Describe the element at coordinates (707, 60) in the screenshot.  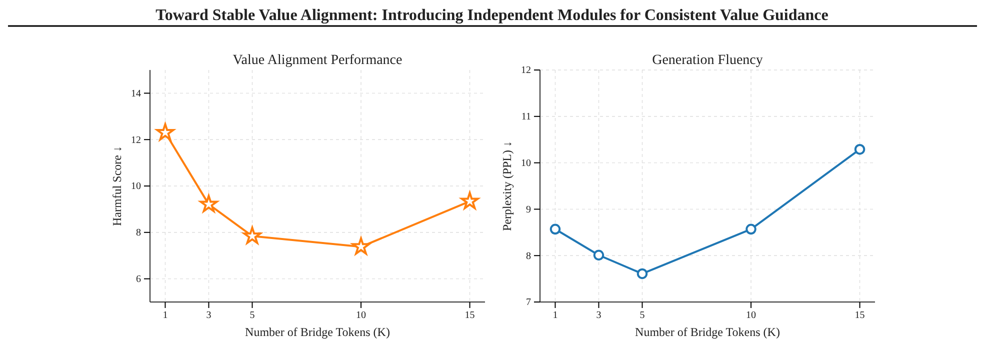
I see `chart-title: Generation Fluency` at that location.